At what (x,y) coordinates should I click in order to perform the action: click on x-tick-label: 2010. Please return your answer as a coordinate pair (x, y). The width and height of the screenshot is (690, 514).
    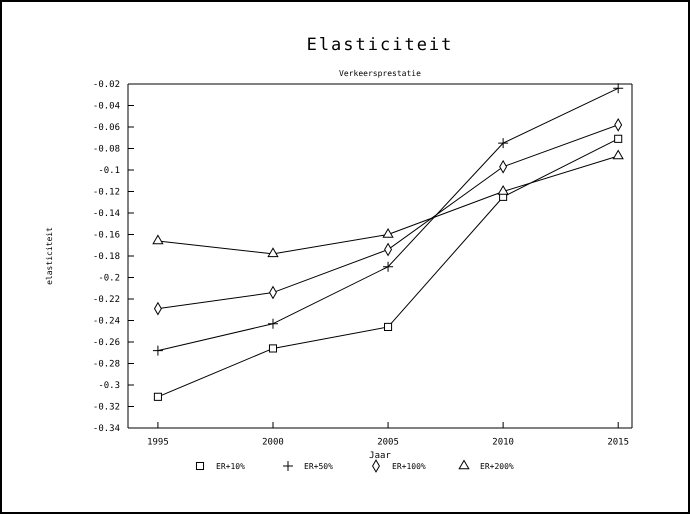
    Looking at the image, I should click on (503, 442).